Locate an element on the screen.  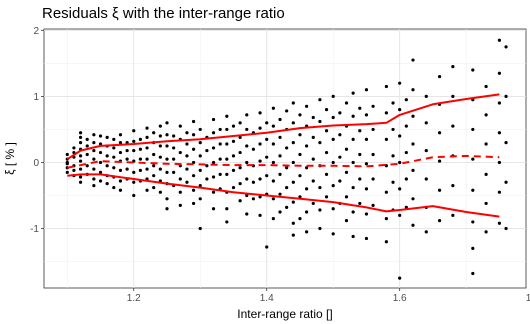
x-tick-label: 1.6 is located at coordinates (400, 298).